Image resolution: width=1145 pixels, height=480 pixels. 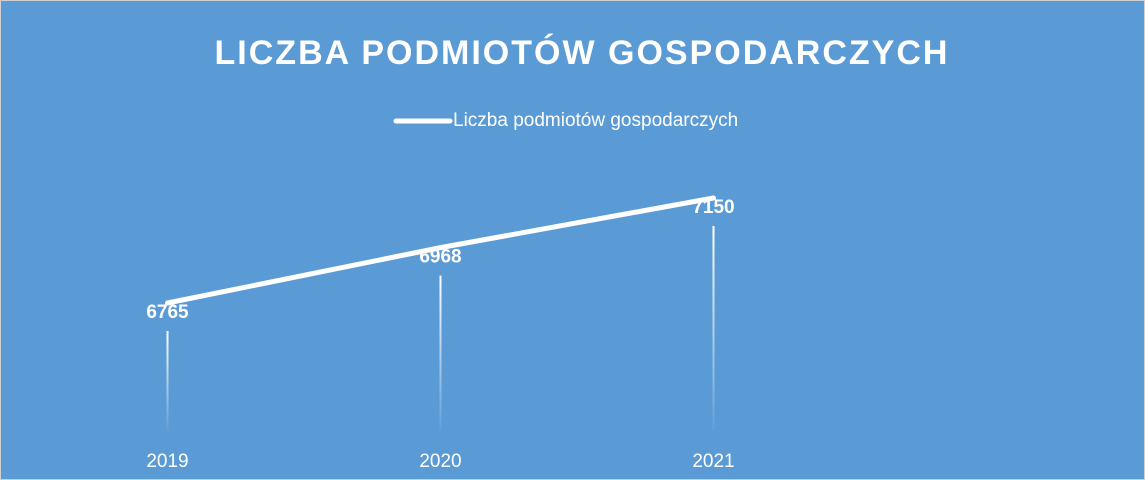 I want to click on x-tick-label: 2021, so click(x=713, y=461).